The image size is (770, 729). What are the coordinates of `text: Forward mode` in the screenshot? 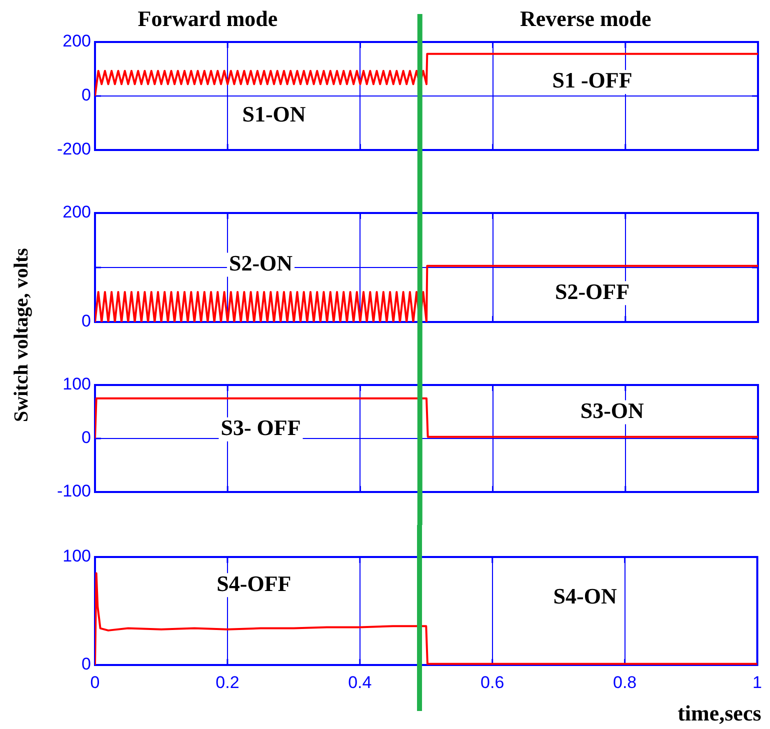 It's located at (208, 19).